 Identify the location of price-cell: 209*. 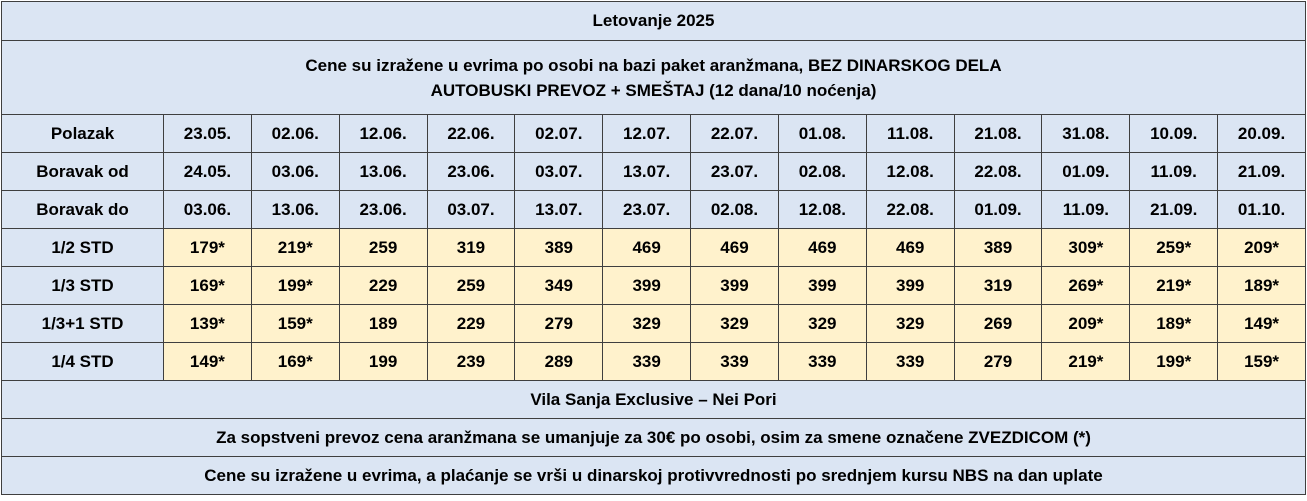
(1086, 323).